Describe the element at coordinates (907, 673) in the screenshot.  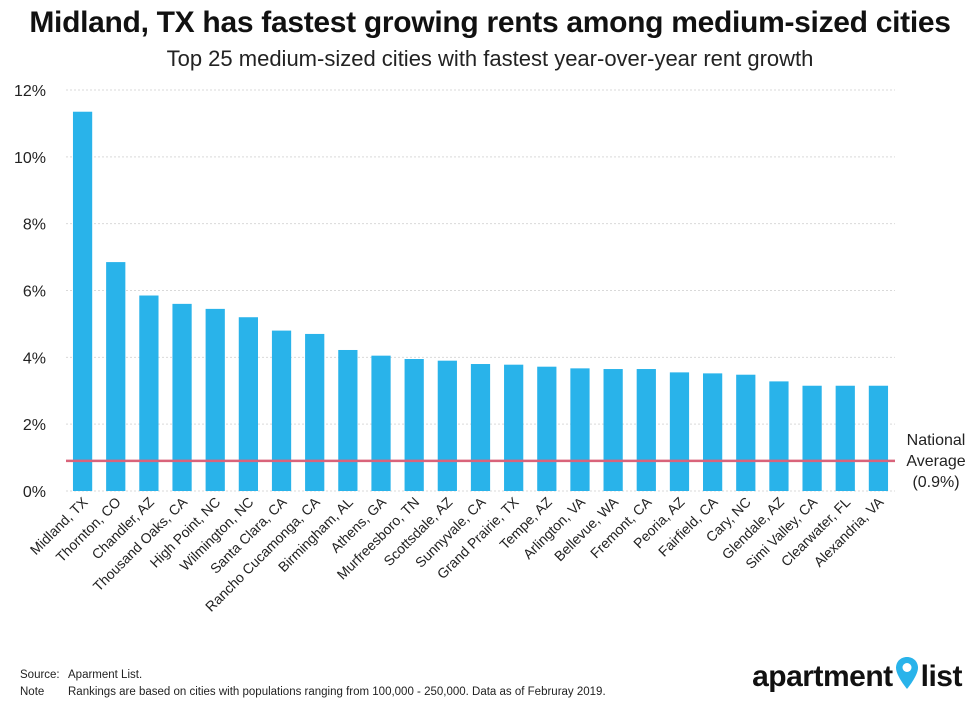
I see `map-pin-icon` at that location.